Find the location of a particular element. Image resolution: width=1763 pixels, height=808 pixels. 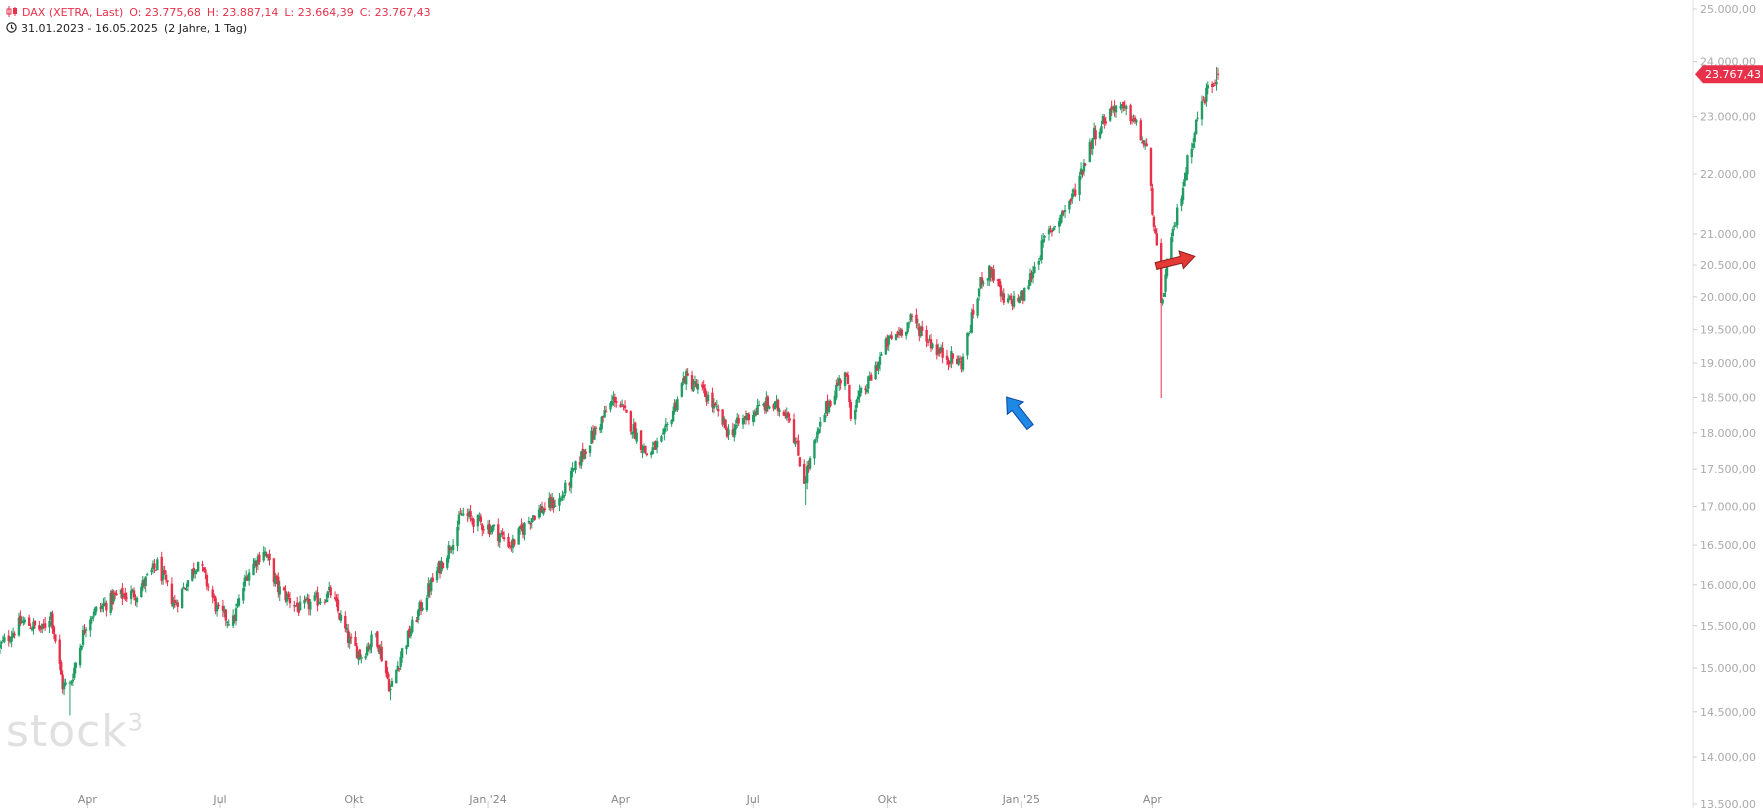

time-tick-label: Okt is located at coordinates (354, 799).